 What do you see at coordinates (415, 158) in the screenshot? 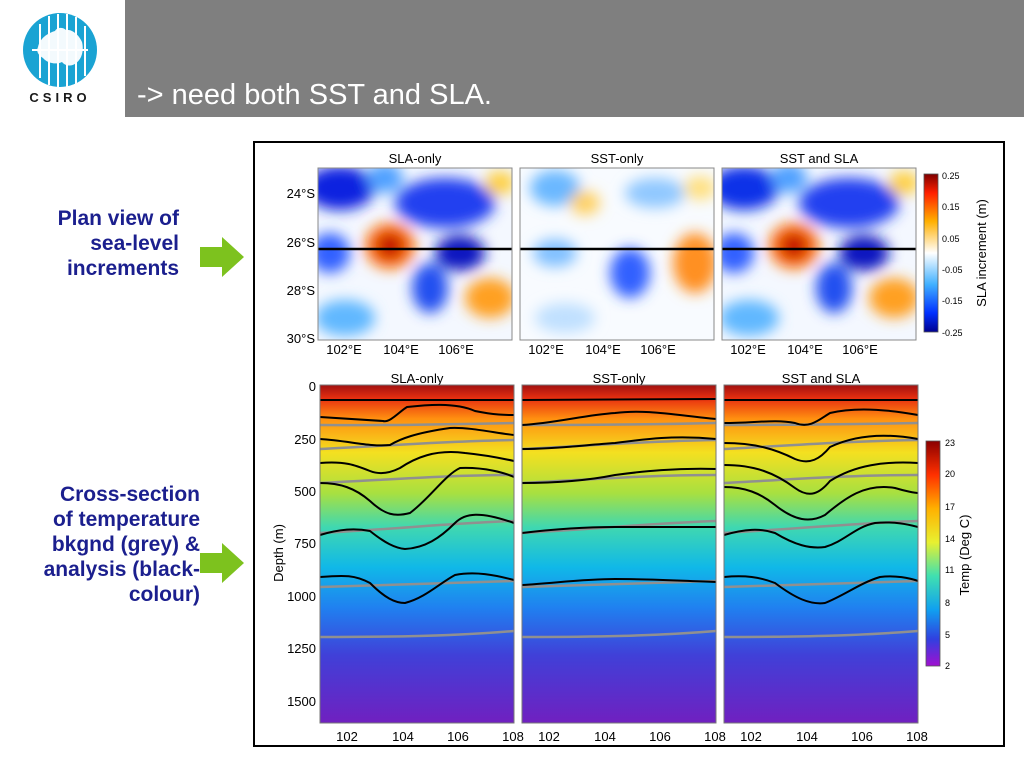
I see `map-title-sla-only: SLA-only` at bounding box center [415, 158].